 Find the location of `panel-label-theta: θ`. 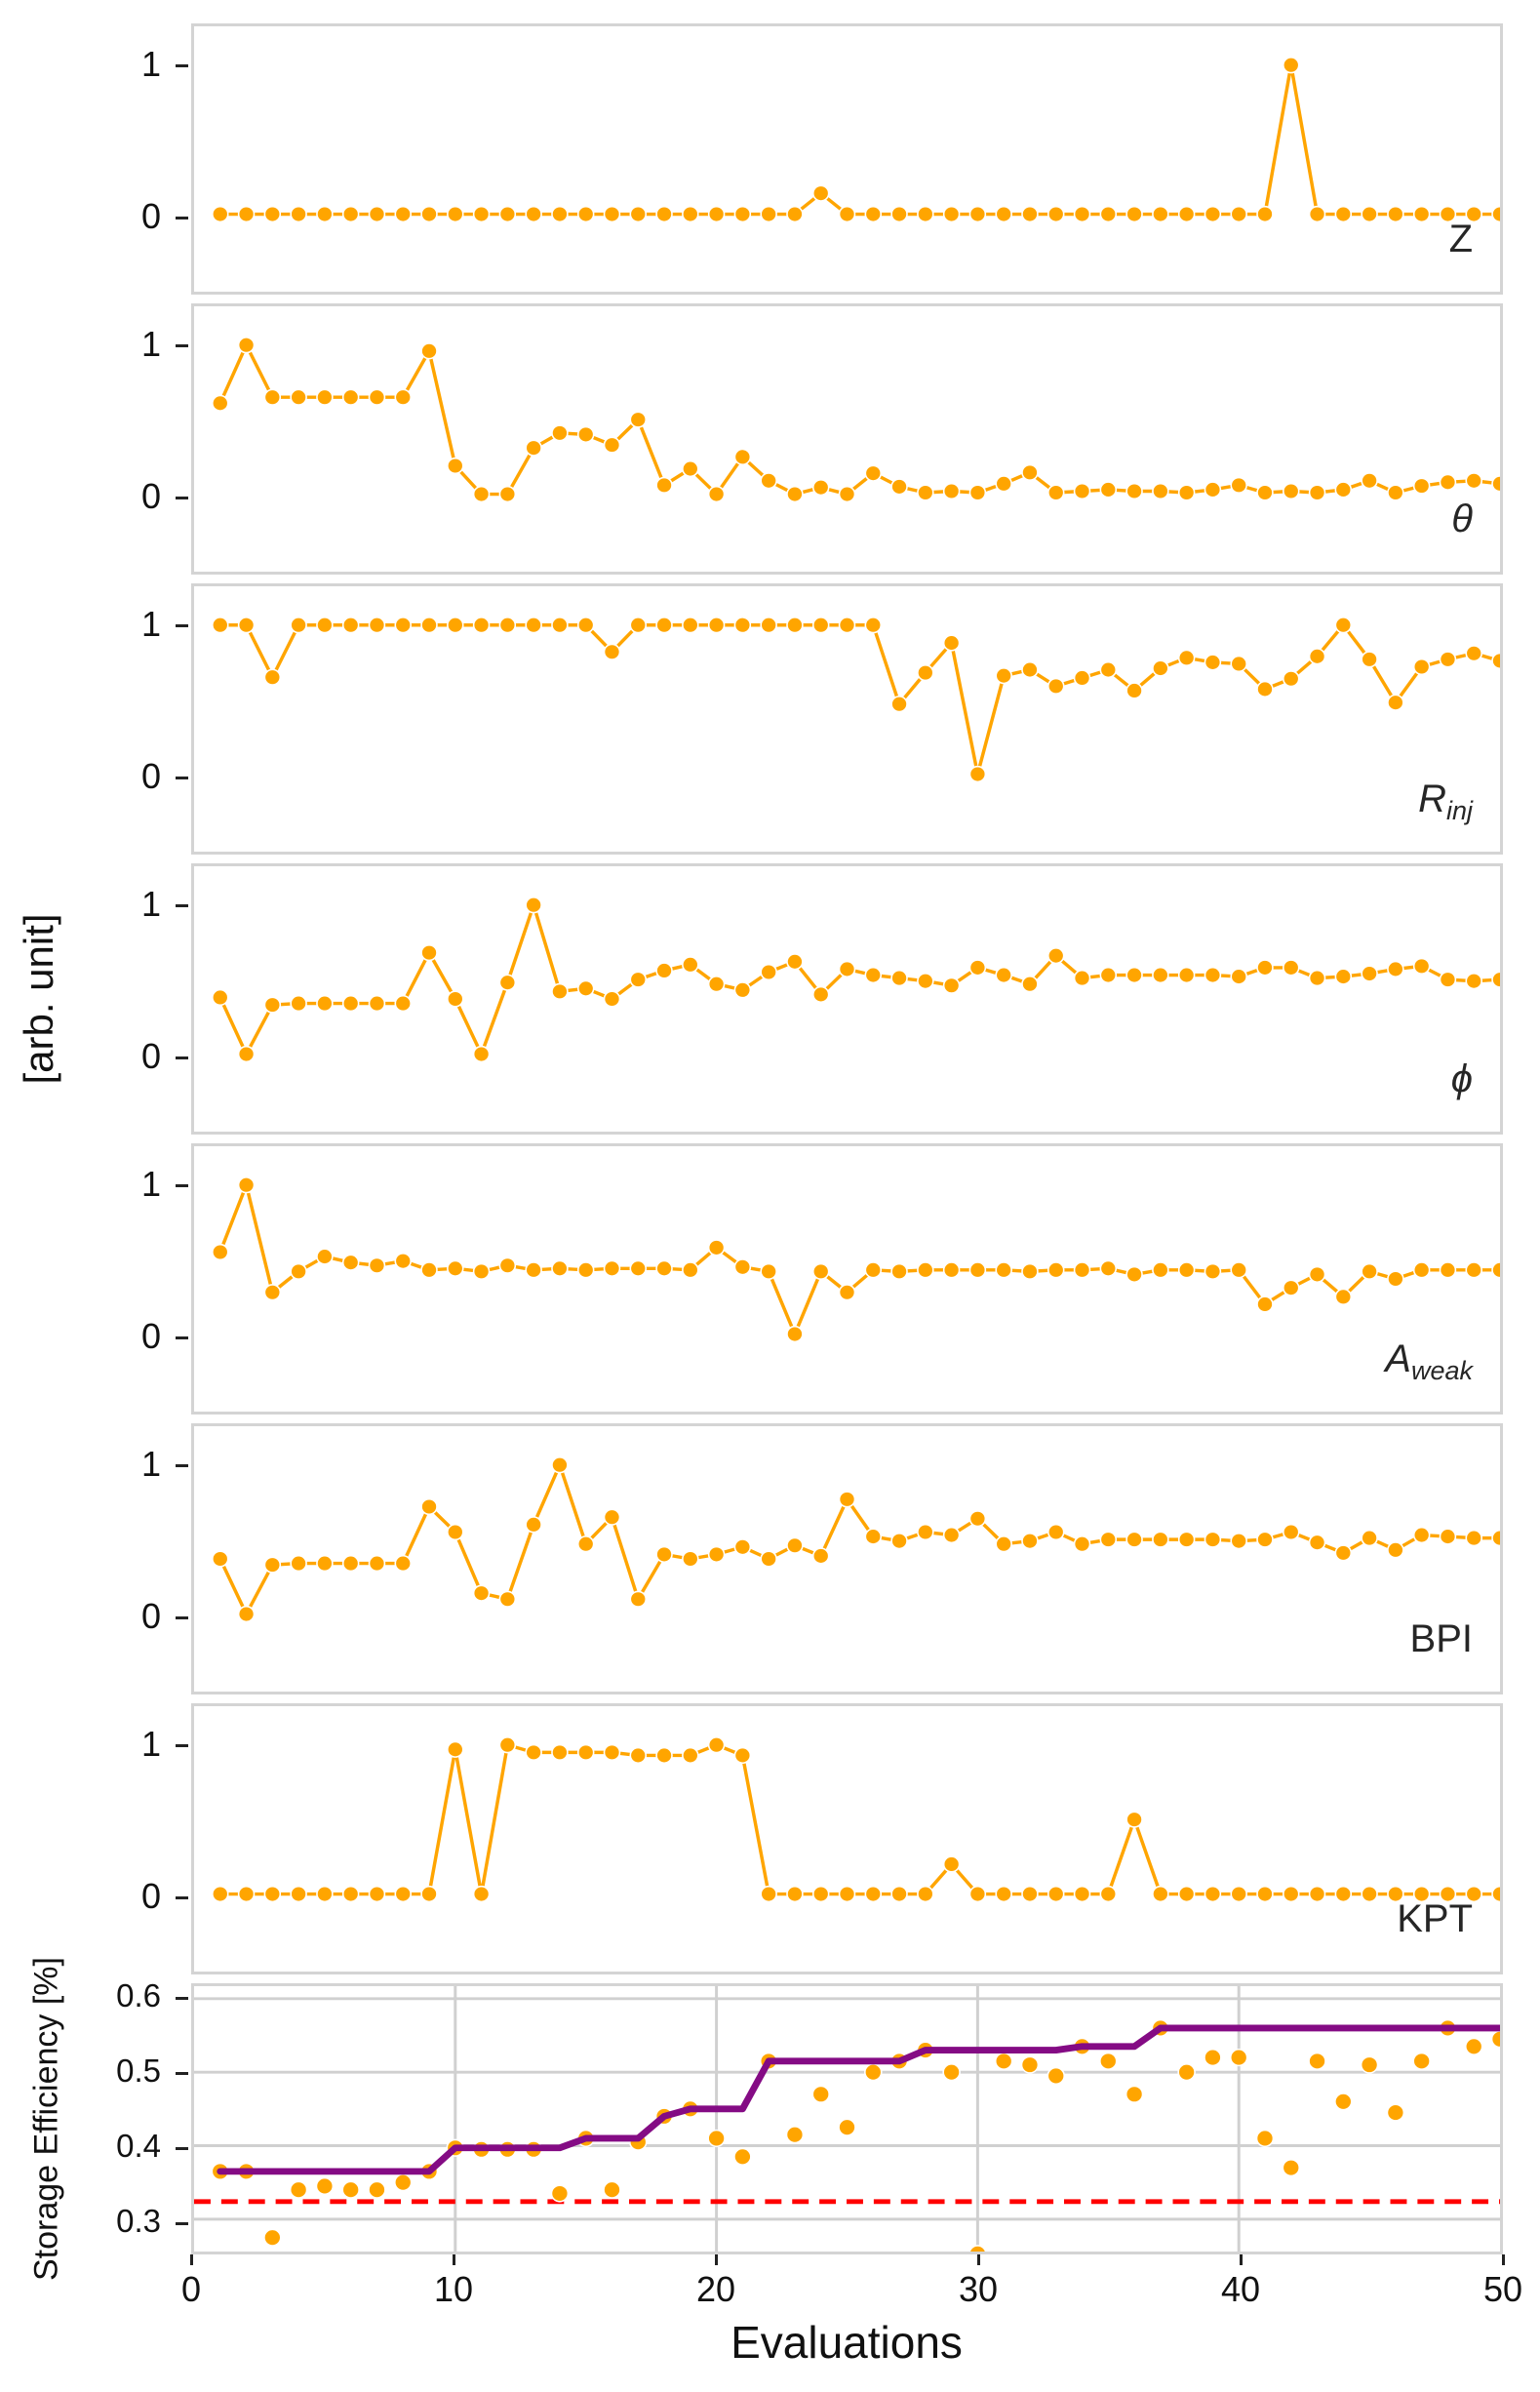

panel-label-theta: θ is located at coordinates (1462, 519).